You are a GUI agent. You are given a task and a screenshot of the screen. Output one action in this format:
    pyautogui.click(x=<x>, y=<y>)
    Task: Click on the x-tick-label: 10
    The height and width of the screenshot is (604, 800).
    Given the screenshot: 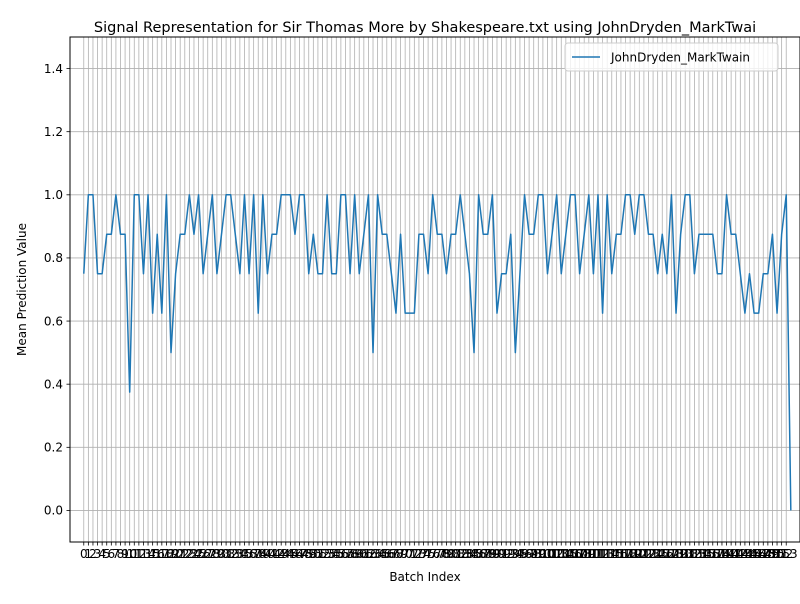 What is the action you would take?
    pyautogui.click(x=129, y=554)
    